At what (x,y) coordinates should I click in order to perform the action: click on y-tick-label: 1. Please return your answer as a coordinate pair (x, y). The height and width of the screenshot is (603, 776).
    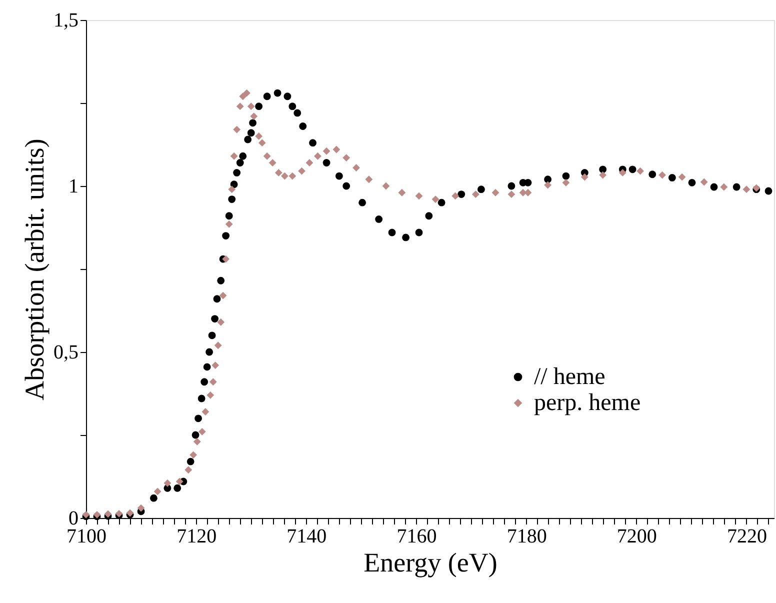
    Looking at the image, I should click on (73, 187).